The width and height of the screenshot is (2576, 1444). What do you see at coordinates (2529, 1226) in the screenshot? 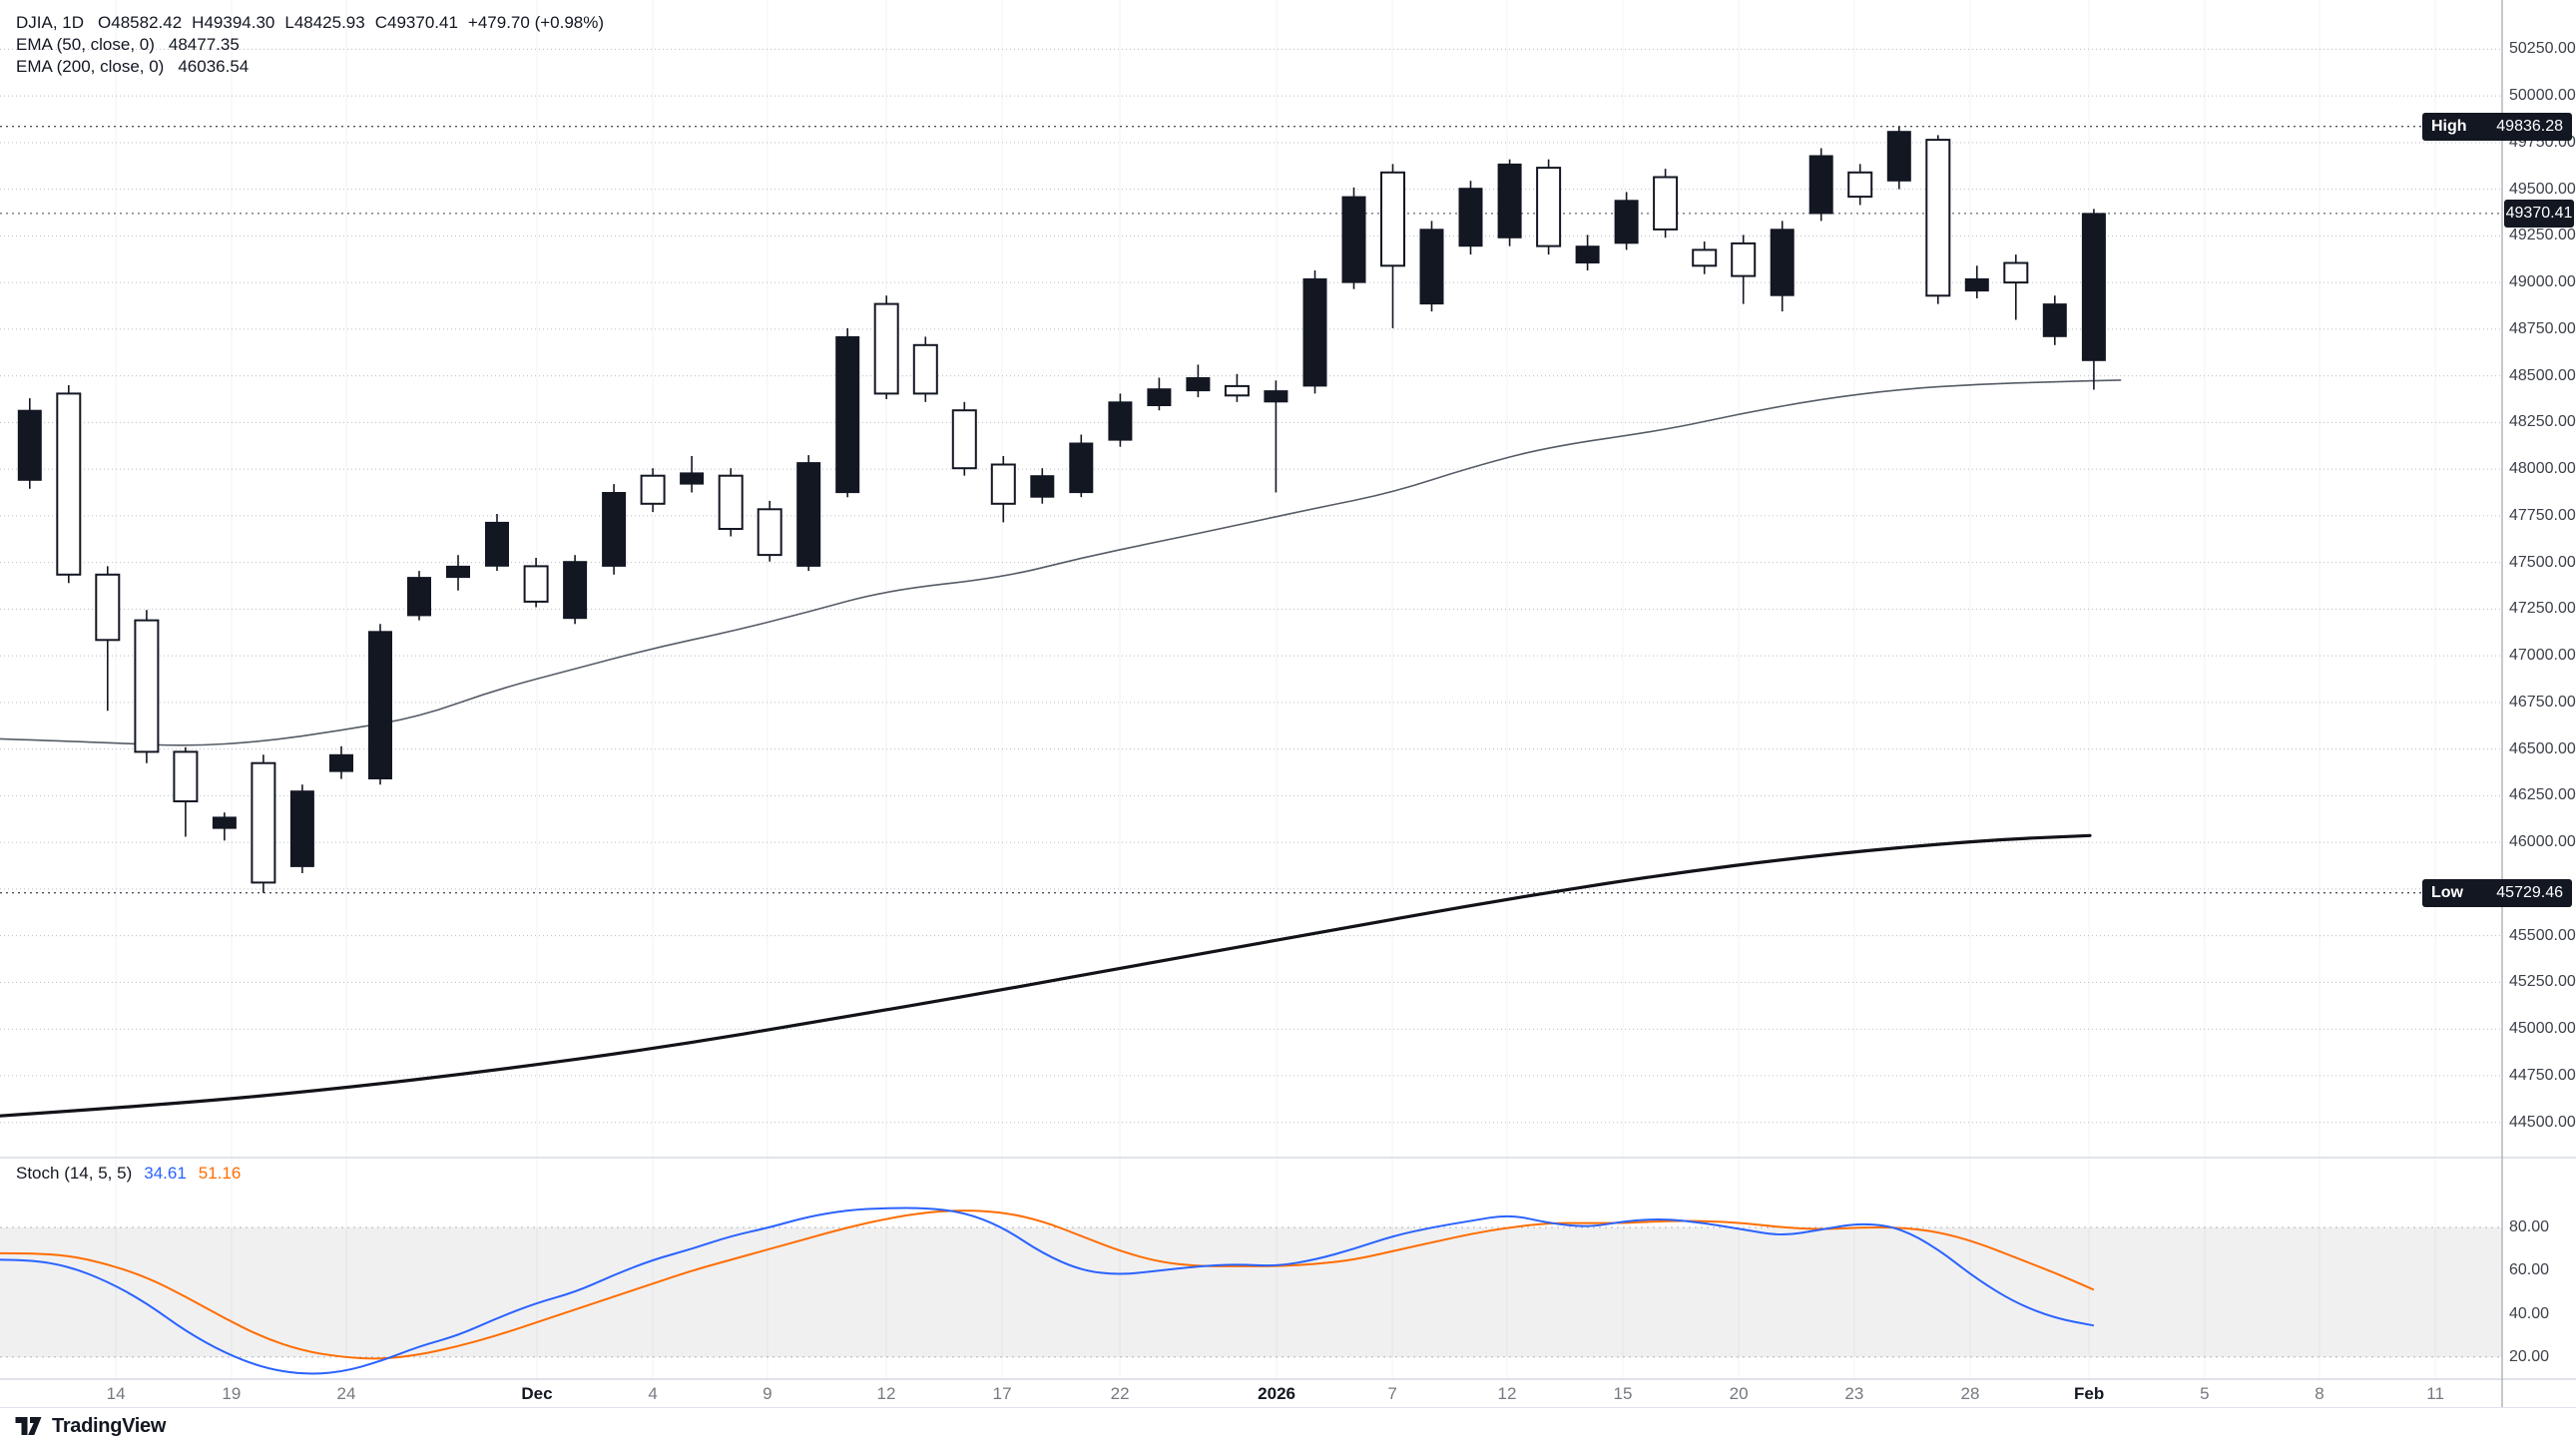
I see `stoch-axis-label: 80.00` at bounding box center [2529, 1226].